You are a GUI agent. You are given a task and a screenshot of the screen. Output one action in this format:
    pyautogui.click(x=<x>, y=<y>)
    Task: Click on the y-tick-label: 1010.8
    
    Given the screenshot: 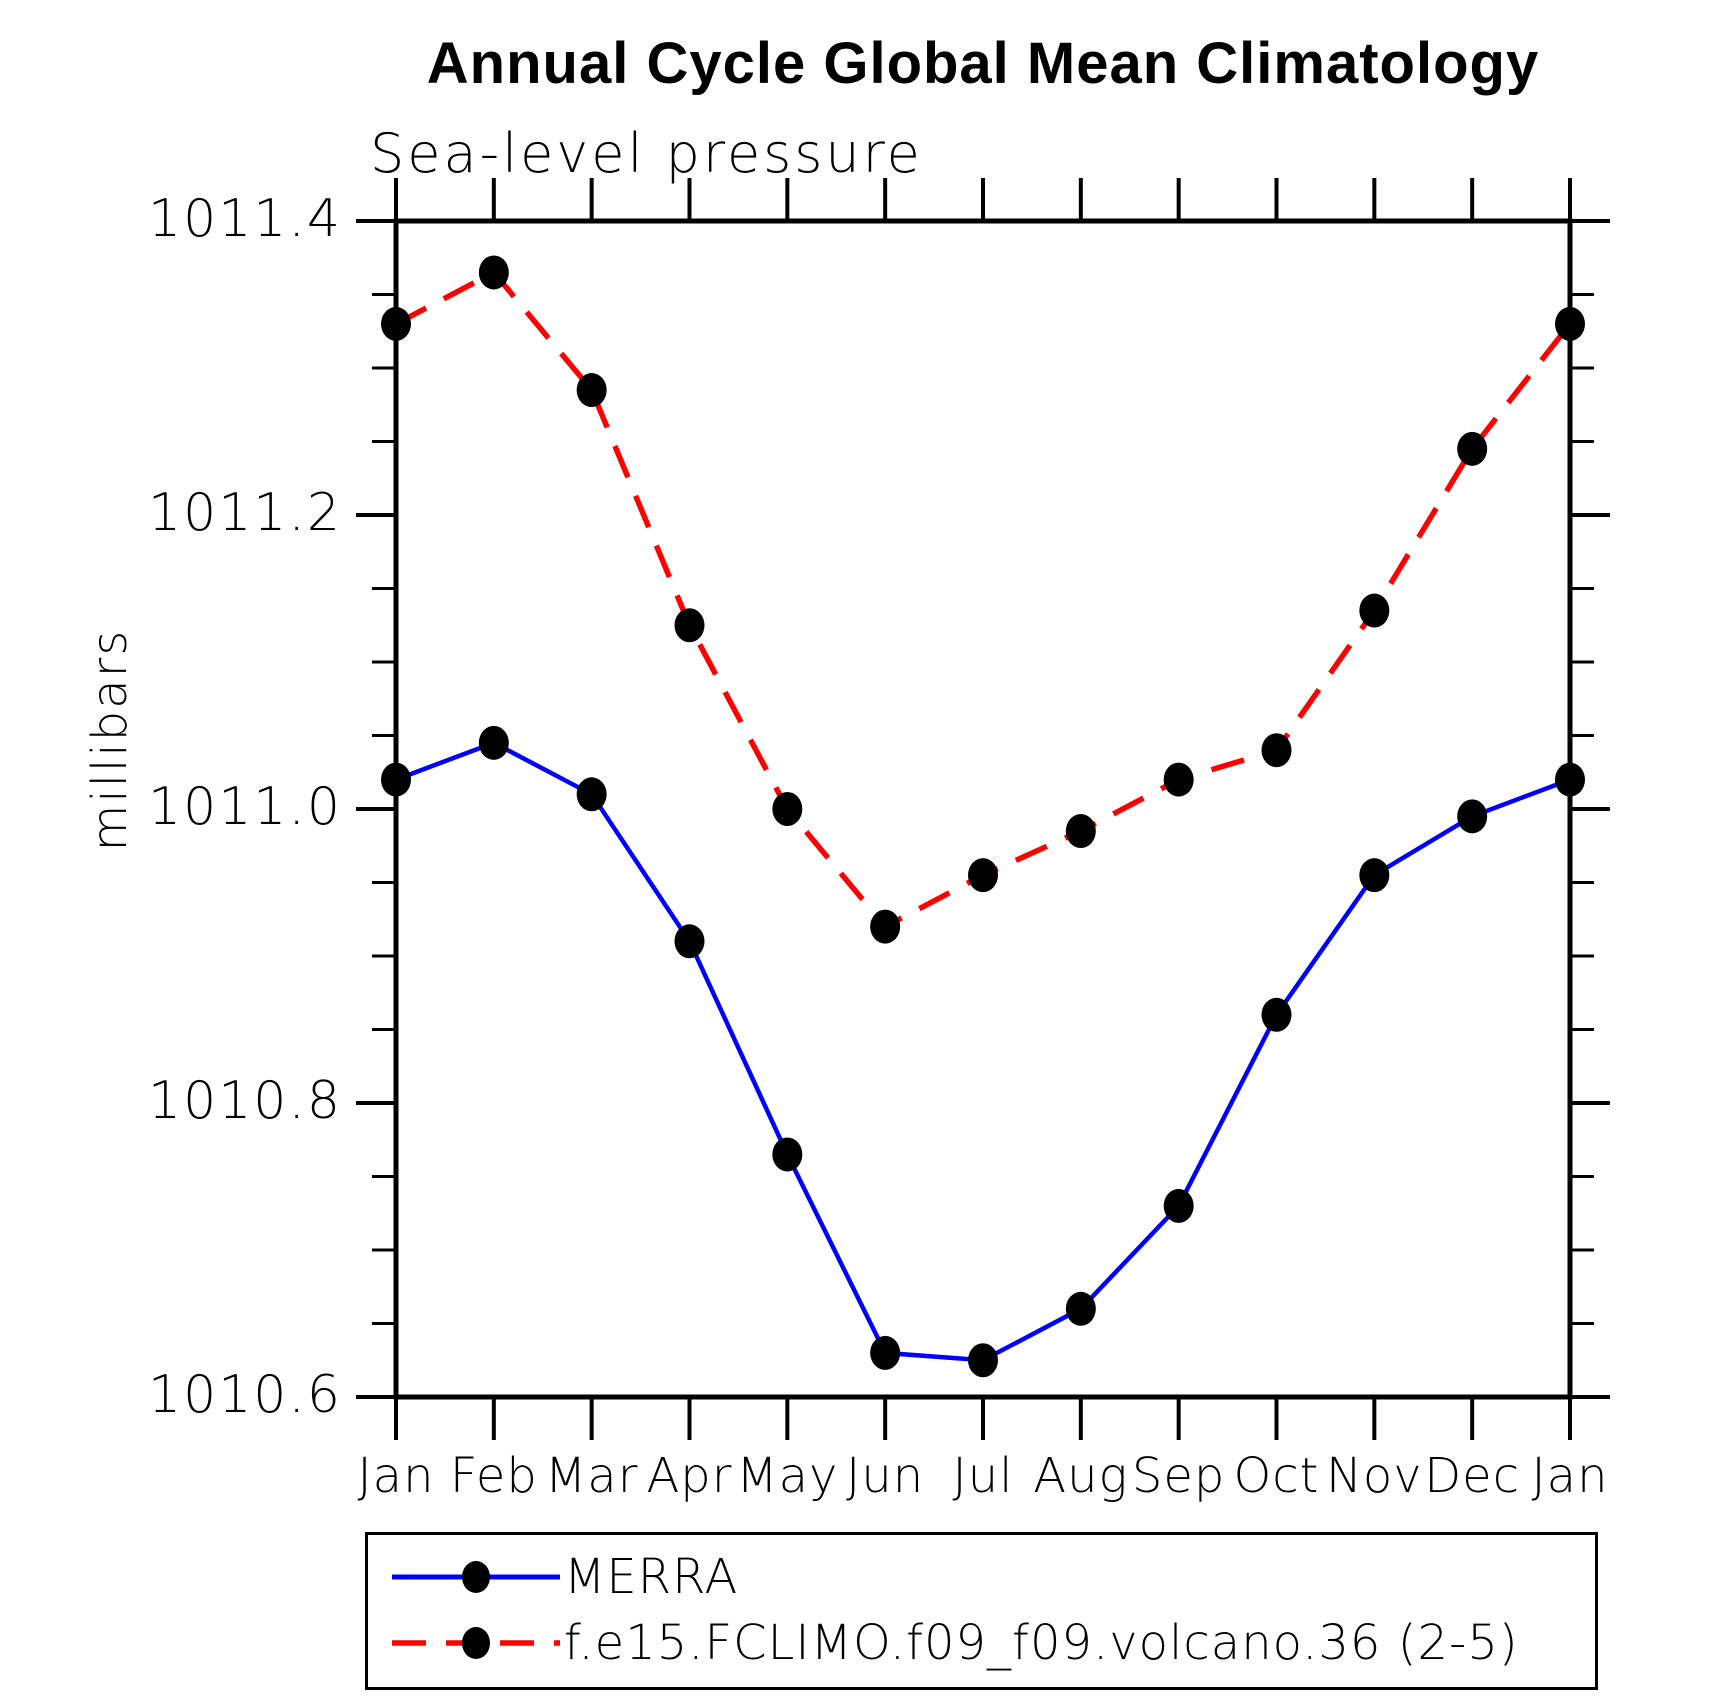 What is the action you would take?
    pyautogui.click(x=245, y=1101)
    